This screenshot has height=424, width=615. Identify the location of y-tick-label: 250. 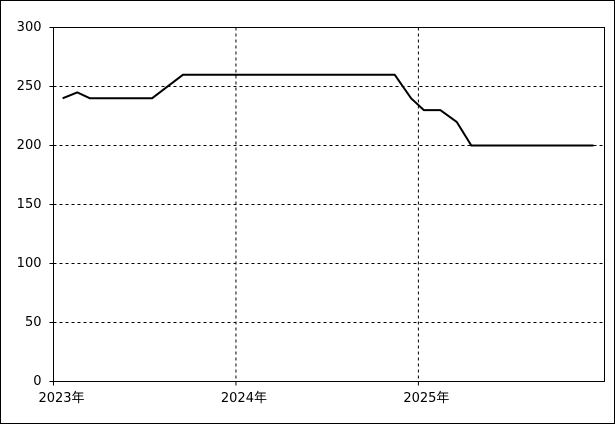
(29, 86).